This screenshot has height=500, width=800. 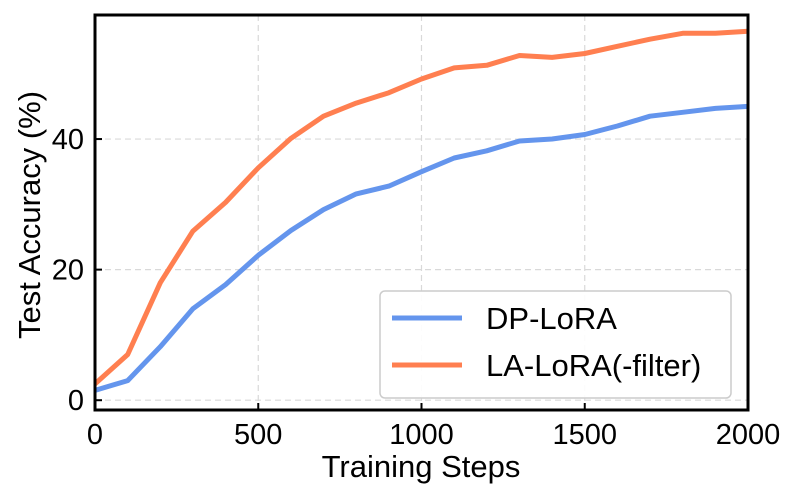 What do you see at coordinates (258, 435) in the screenshot?
I see `x-tick-label: 500` at bounding box center [258, 435].